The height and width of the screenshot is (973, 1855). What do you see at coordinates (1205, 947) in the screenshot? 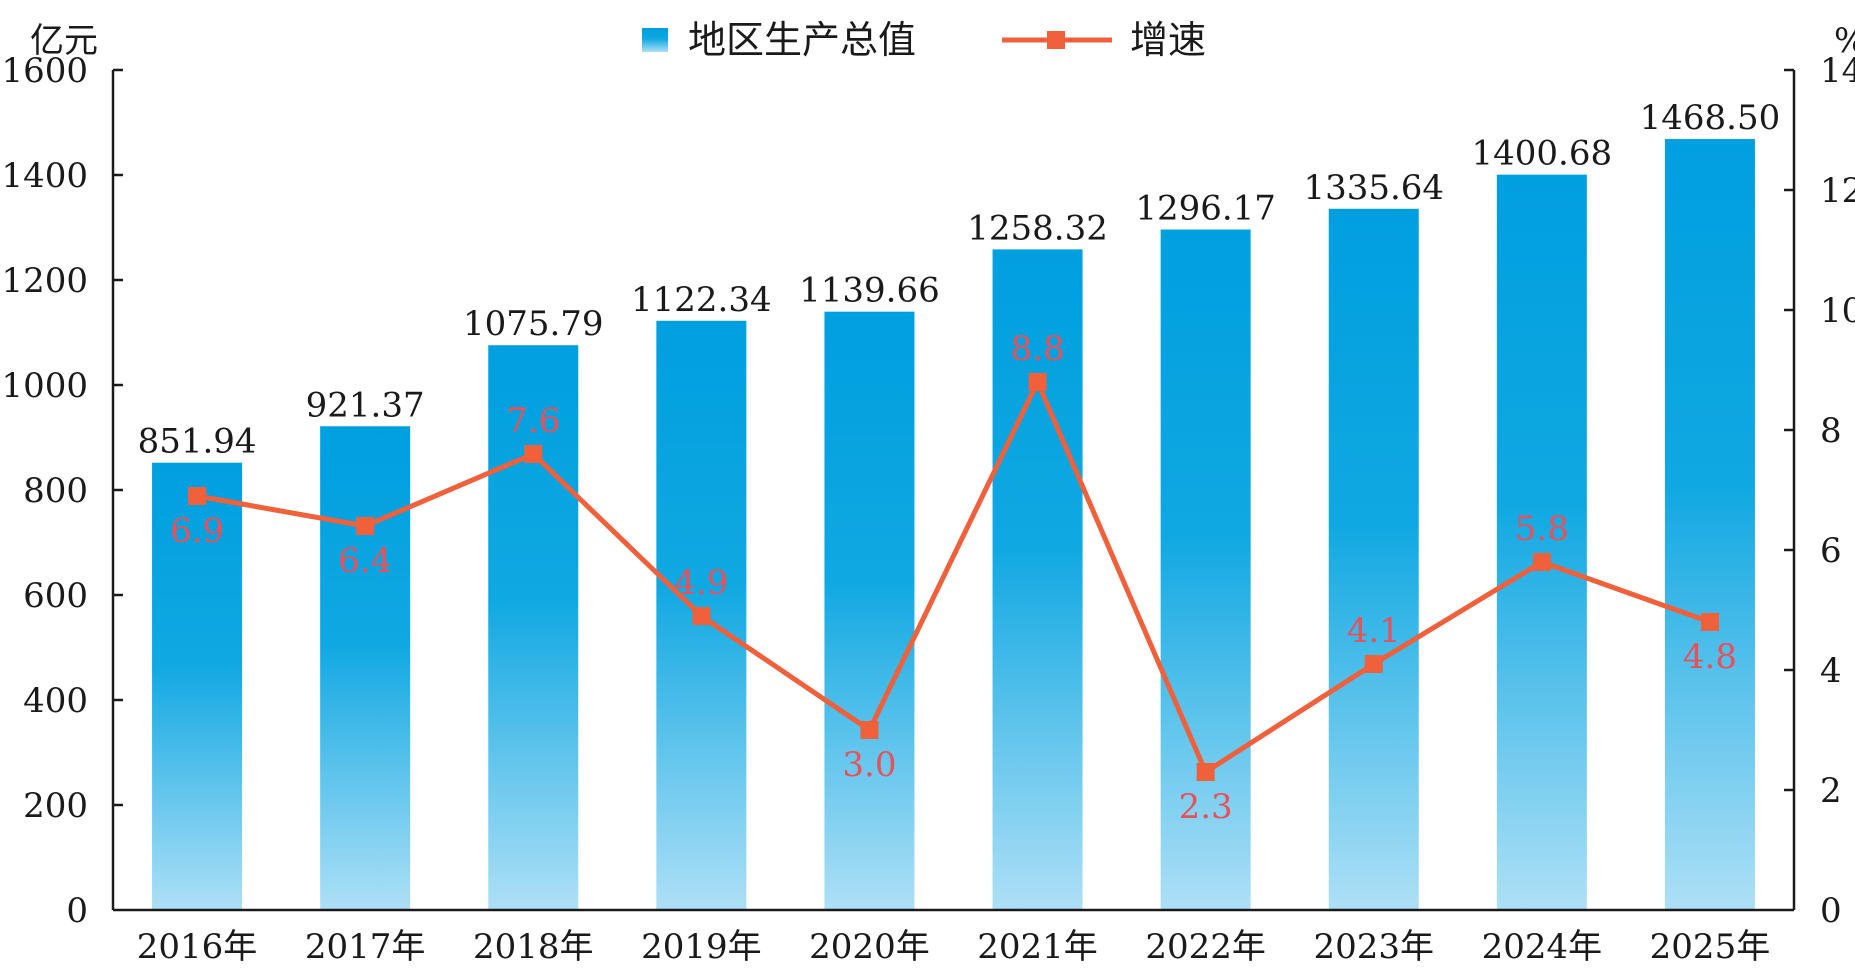
I see `x-tick-label: 2022年` at bounding box center [1205, 947].